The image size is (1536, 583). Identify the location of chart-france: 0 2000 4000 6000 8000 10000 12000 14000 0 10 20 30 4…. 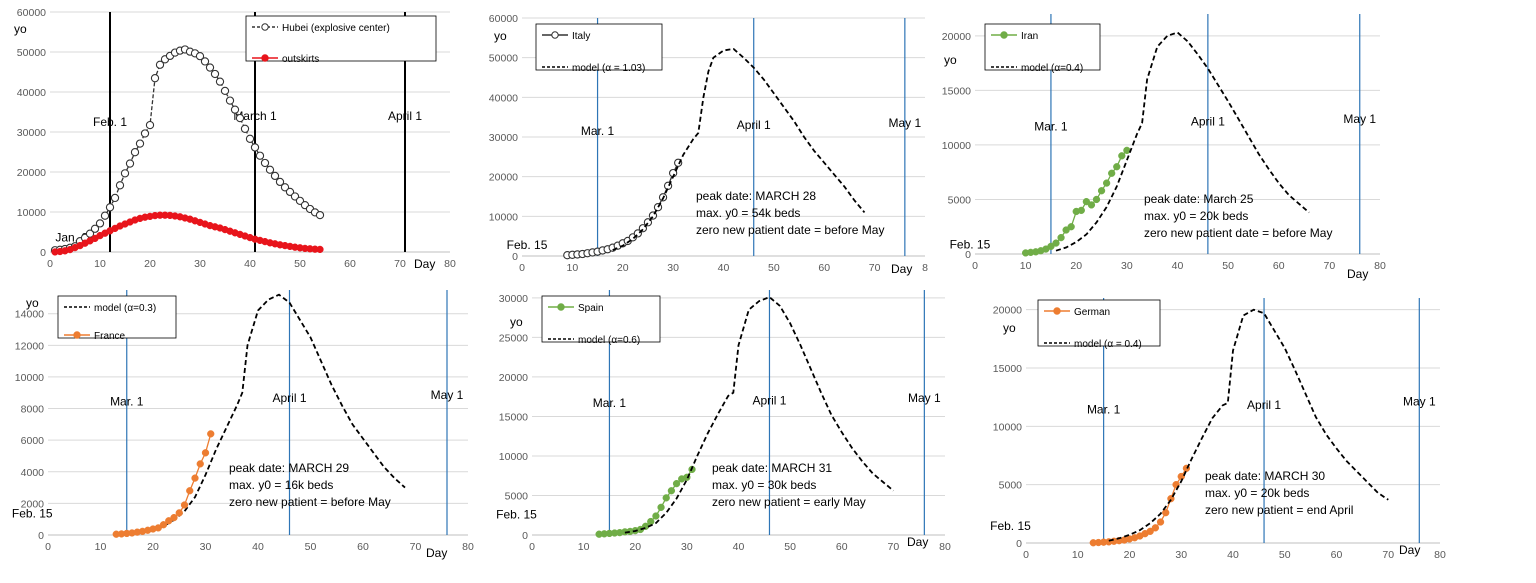
(243, 425).